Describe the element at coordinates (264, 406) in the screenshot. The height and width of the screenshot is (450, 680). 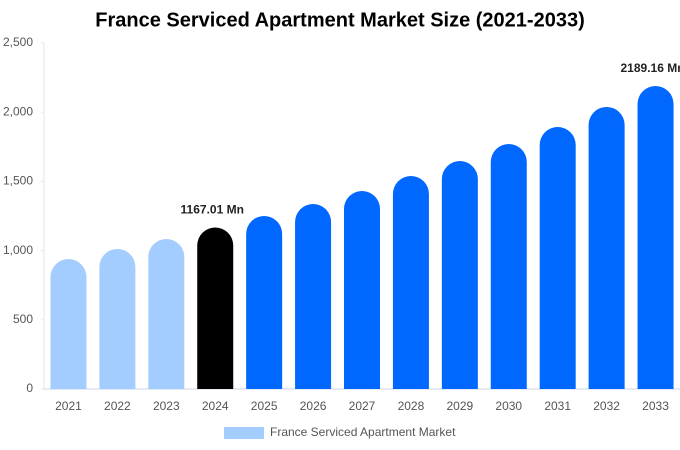
I see `x-tick-label: 2025` at that location.